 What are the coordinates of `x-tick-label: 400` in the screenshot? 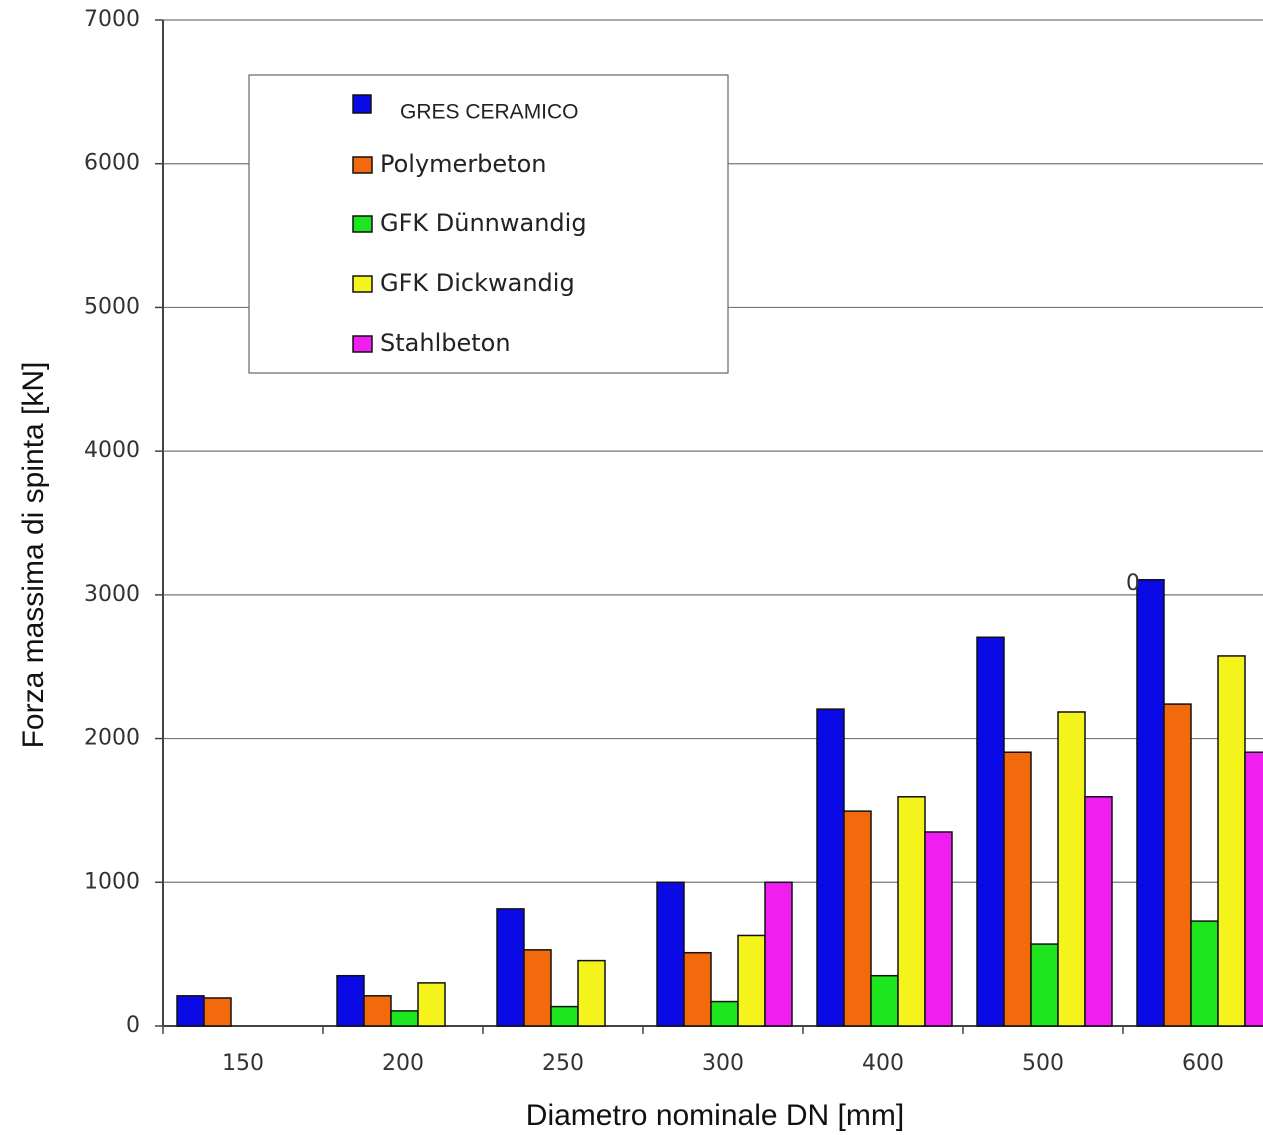 It's located at (883, 1063).